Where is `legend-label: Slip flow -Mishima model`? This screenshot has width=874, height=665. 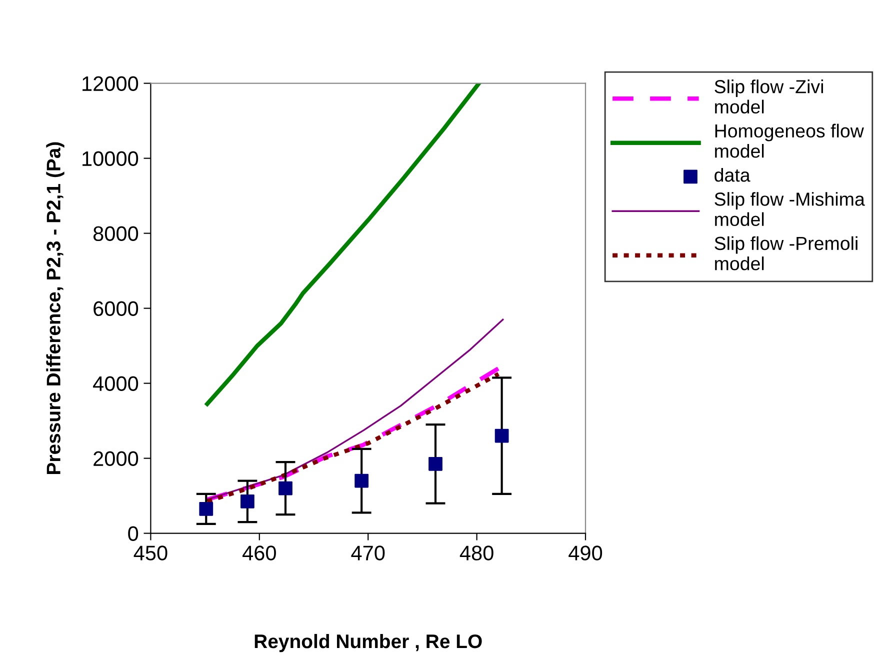
legend-label: Slip flow -Mishima model is located at coordinates (789, 209).